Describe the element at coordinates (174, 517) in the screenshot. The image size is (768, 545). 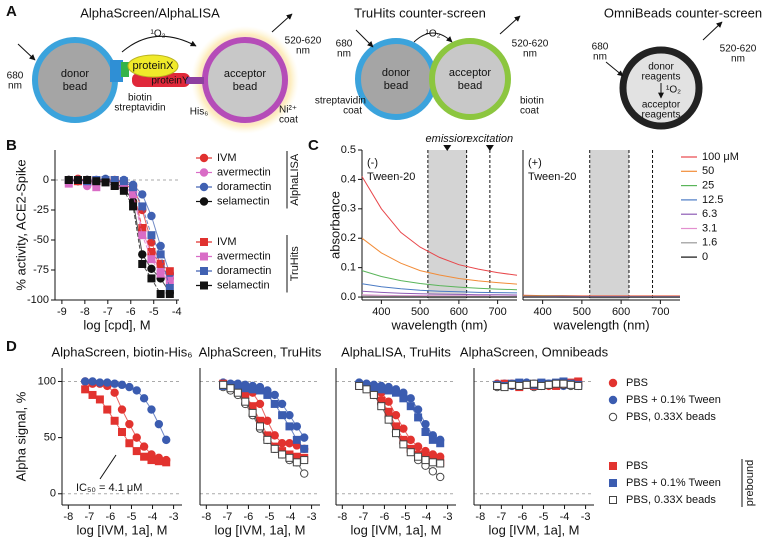
I see `x-tick-label: -3` at that location.